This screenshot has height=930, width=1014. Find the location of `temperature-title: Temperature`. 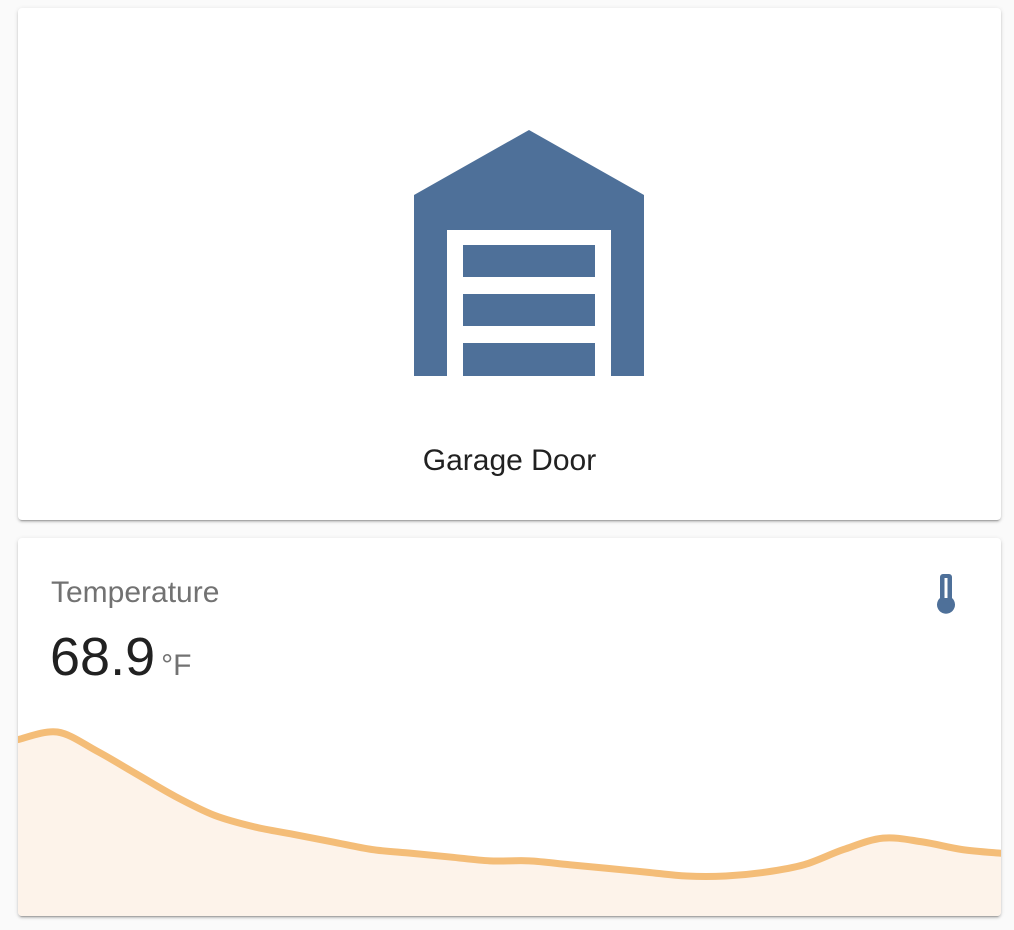

temperature-title: Temperature is located at coordinates (135, 592).